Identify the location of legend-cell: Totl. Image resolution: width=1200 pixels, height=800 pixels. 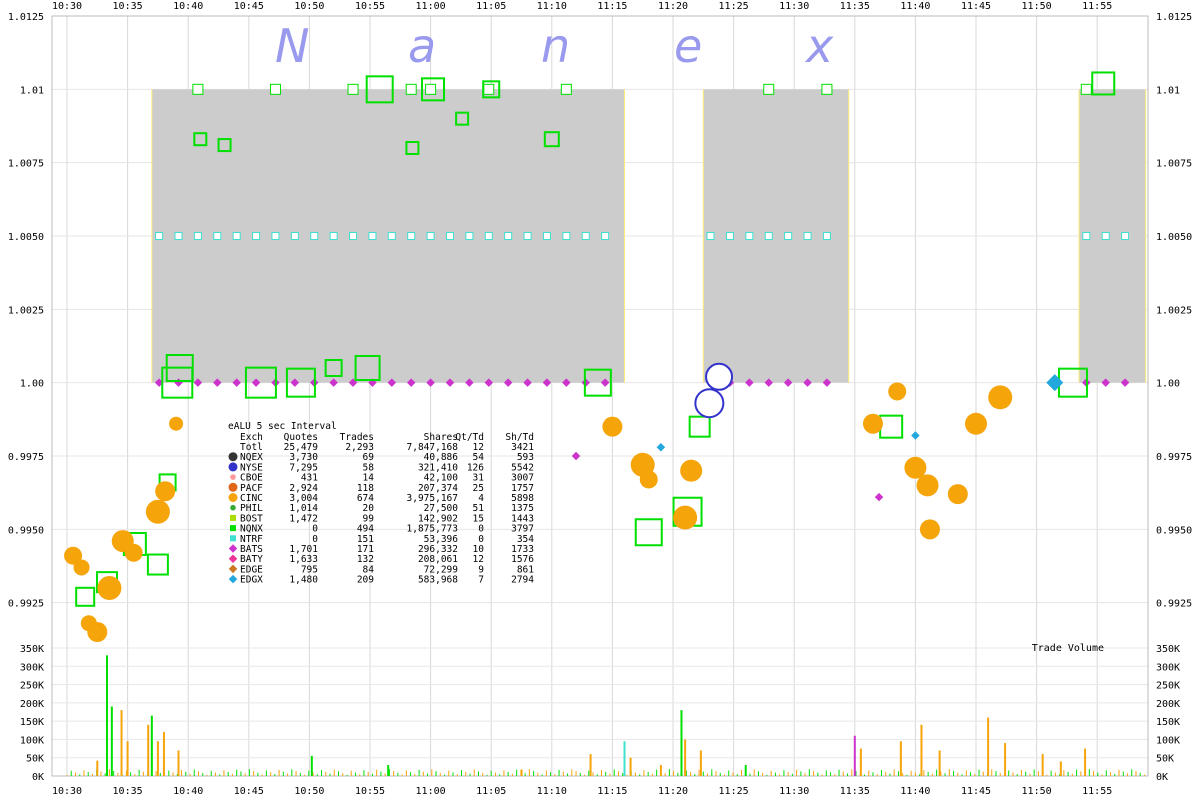
(251, 447).